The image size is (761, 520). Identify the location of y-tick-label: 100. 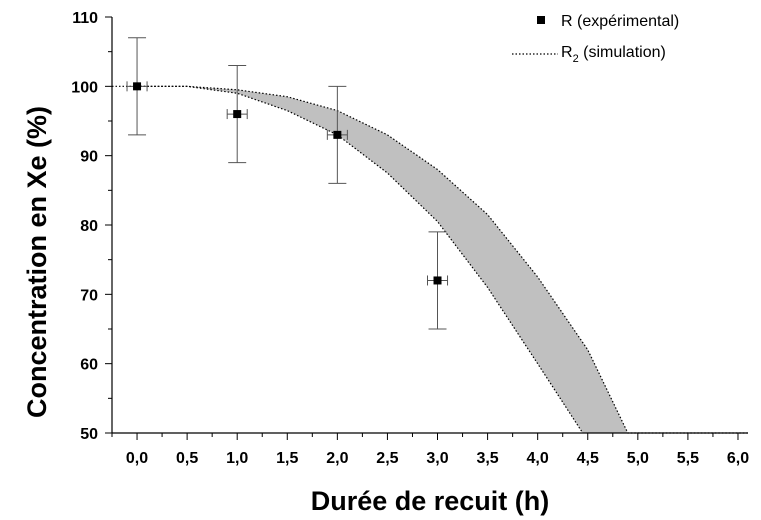
(84, 87).